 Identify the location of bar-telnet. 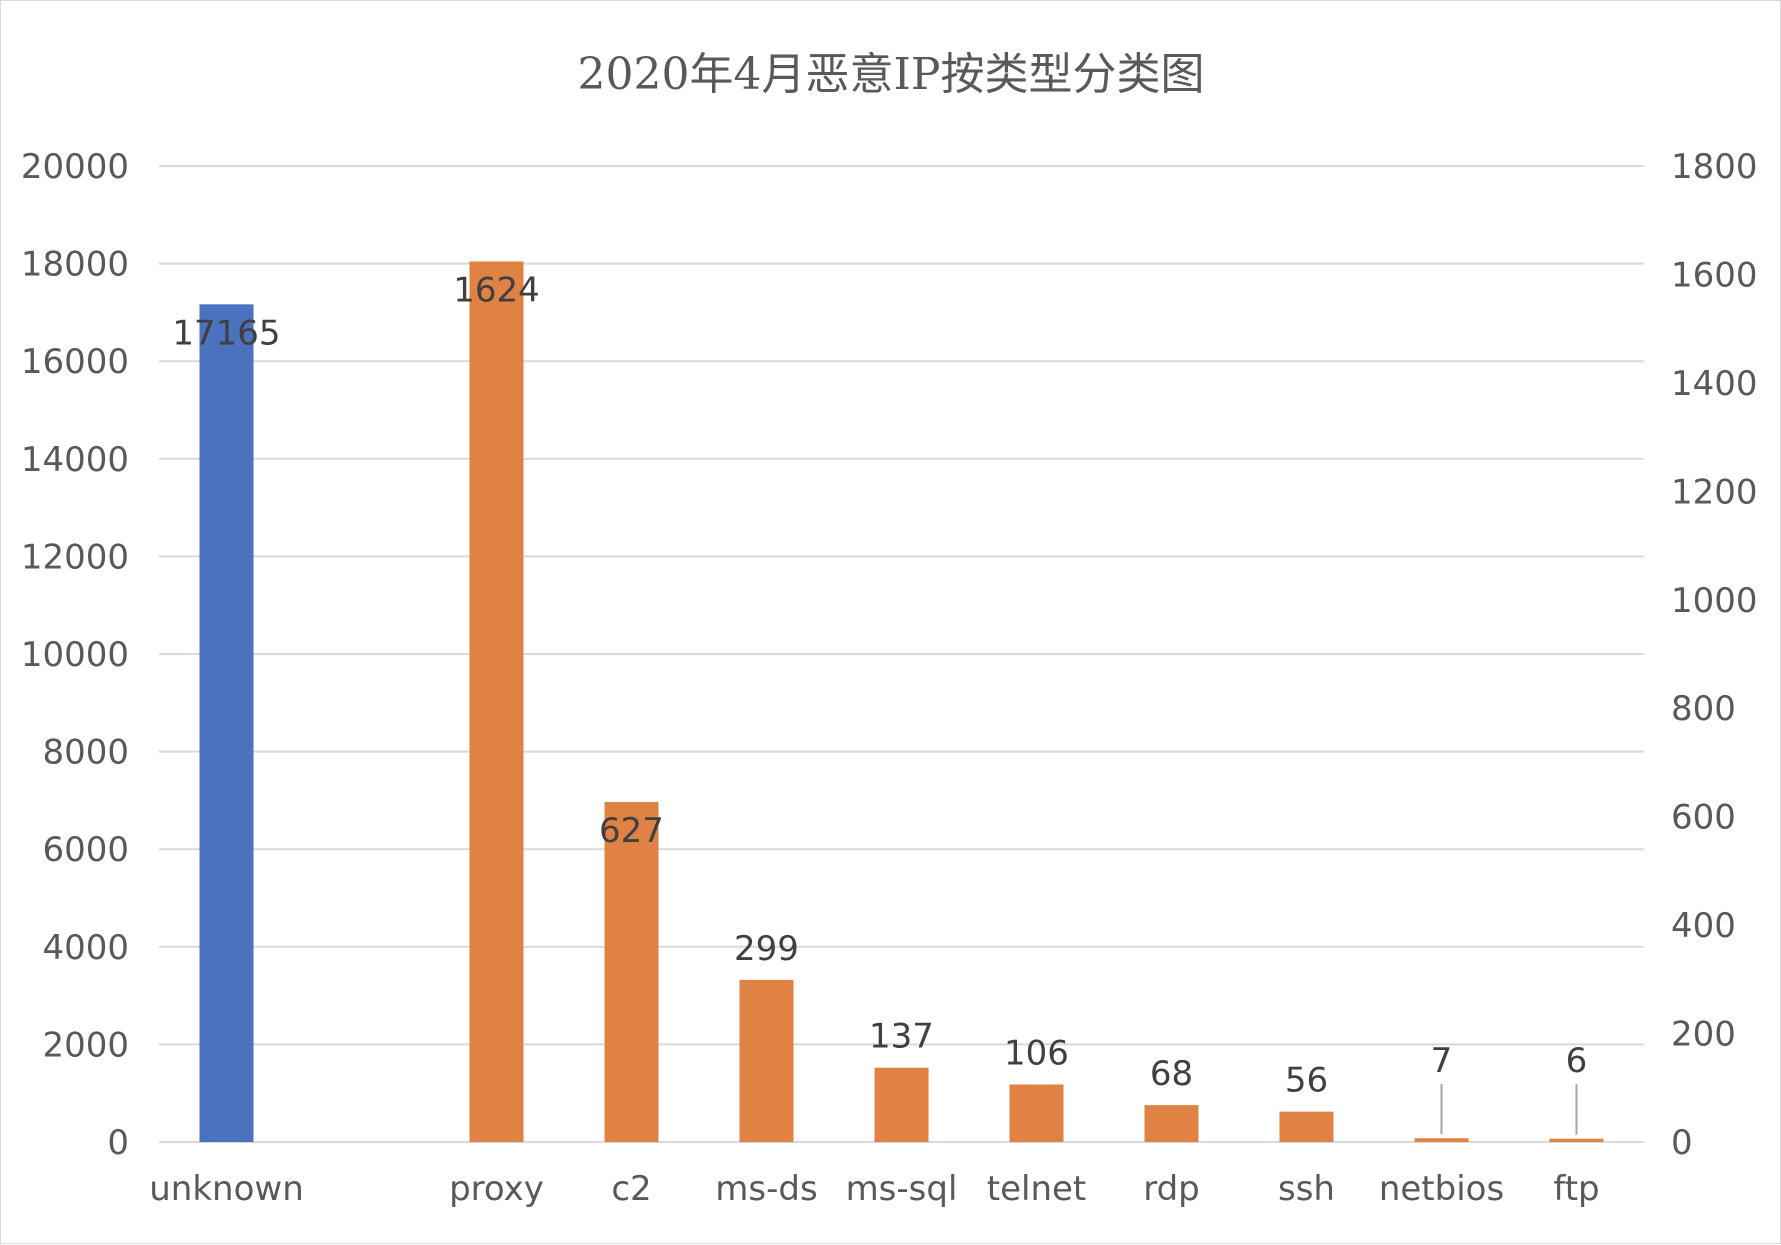
(1036, 1113).